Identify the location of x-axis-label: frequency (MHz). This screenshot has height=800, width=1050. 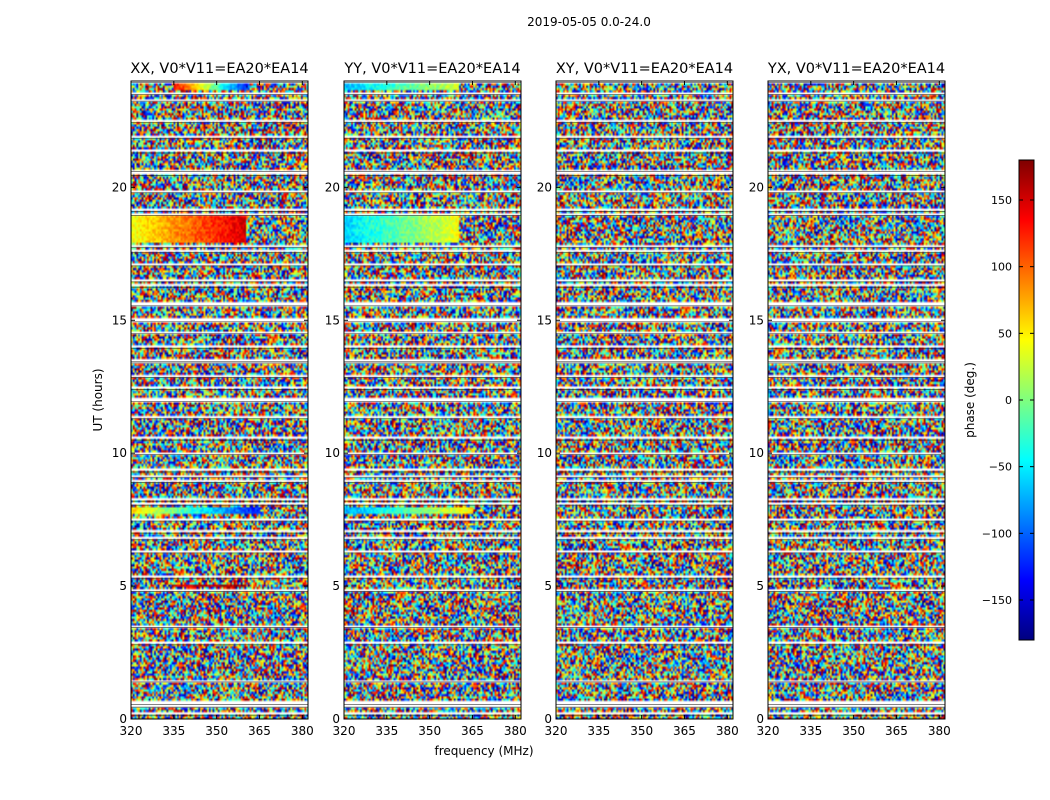
(483, 751).